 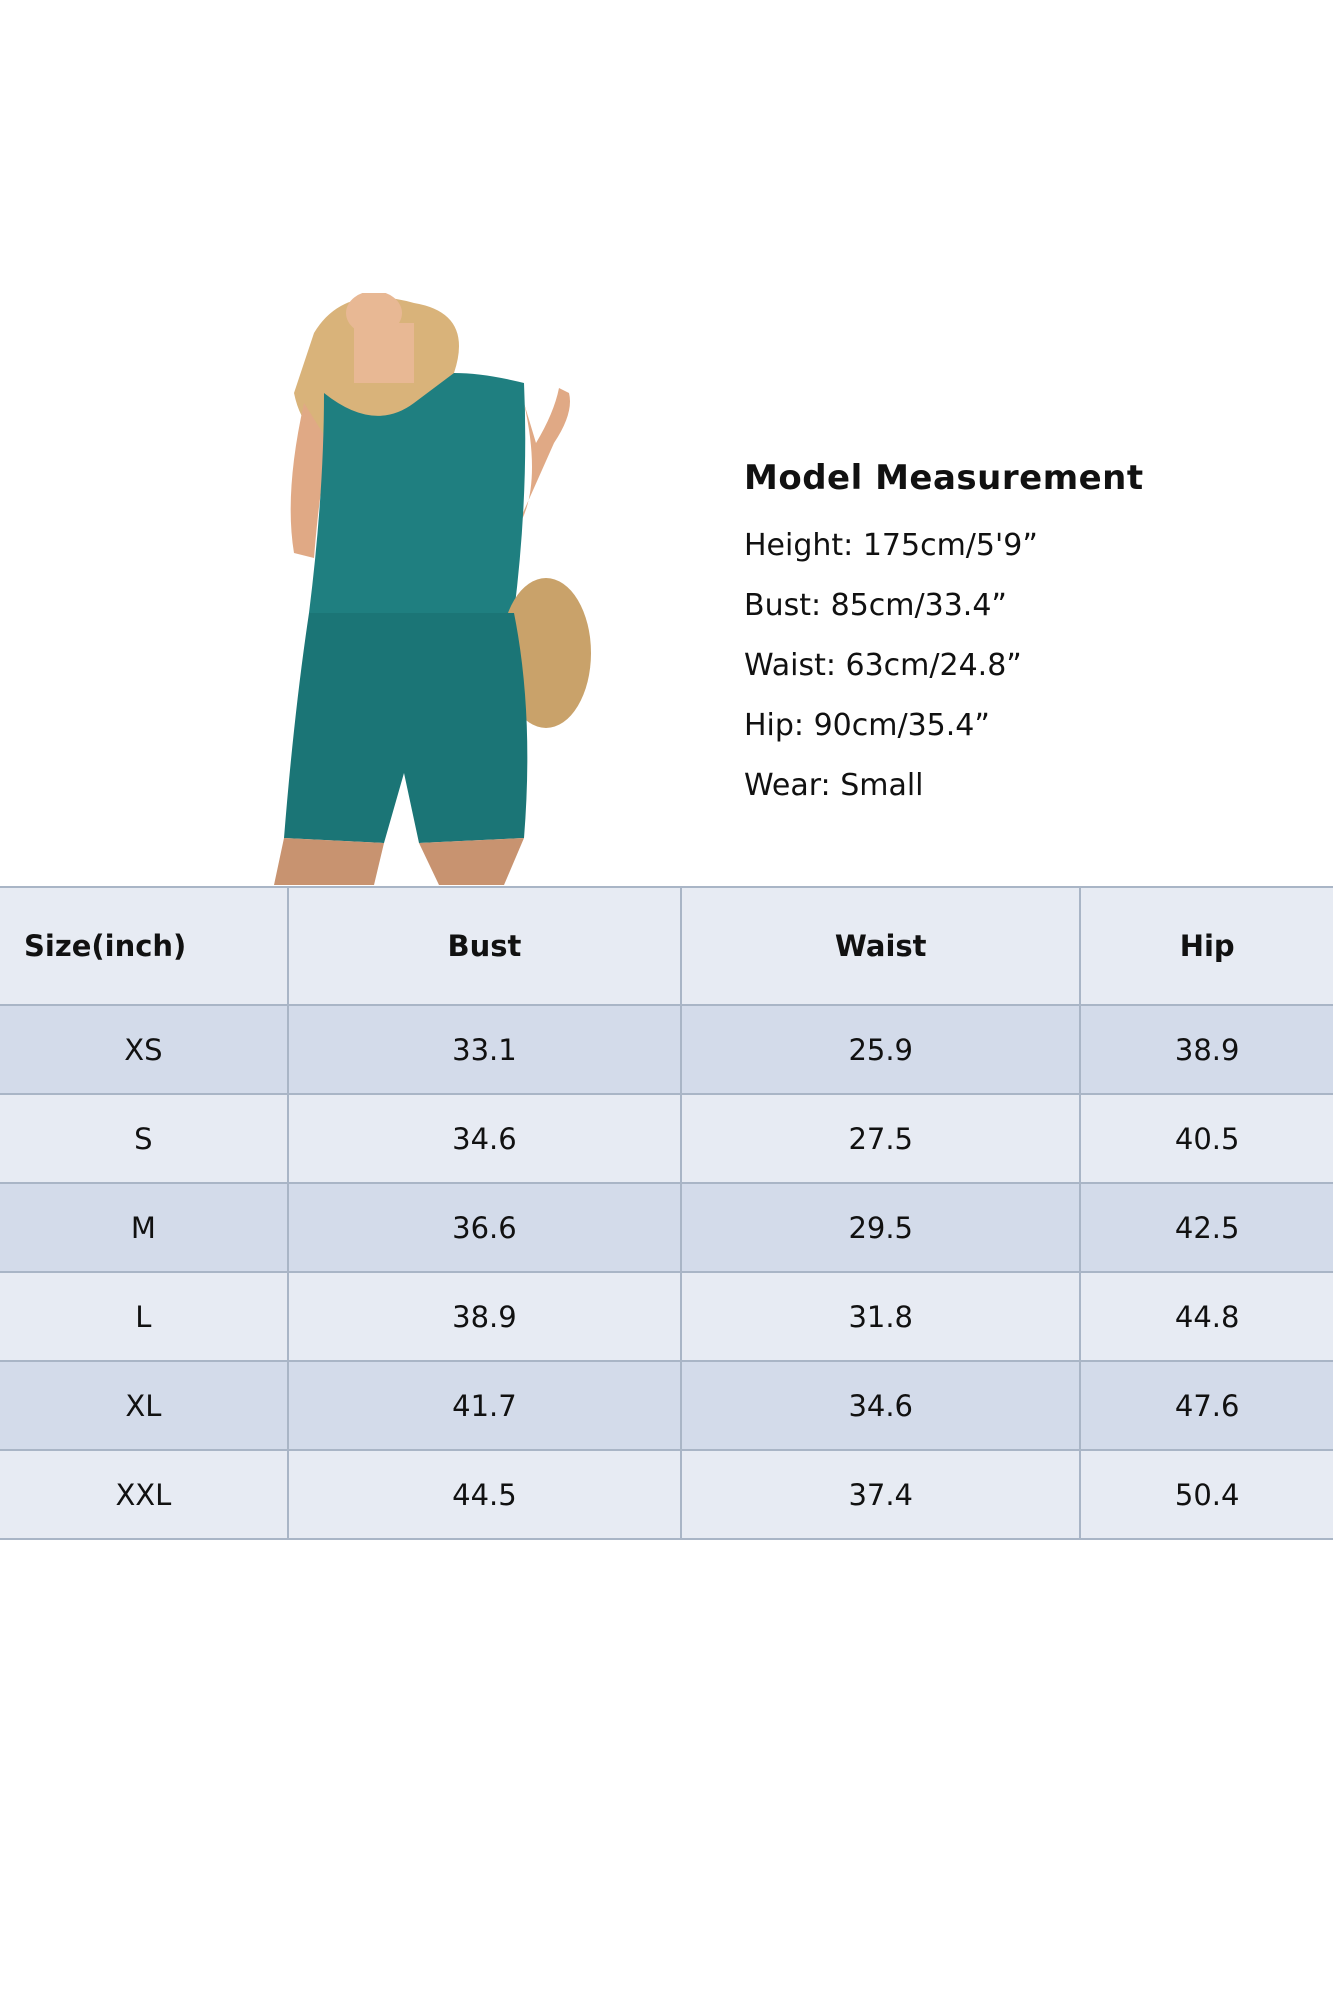 What do you see at coordinates (1206, 1494) in the screenshot?
I see `cell-hip: 50.4` at bounding box center [1206, 1494].